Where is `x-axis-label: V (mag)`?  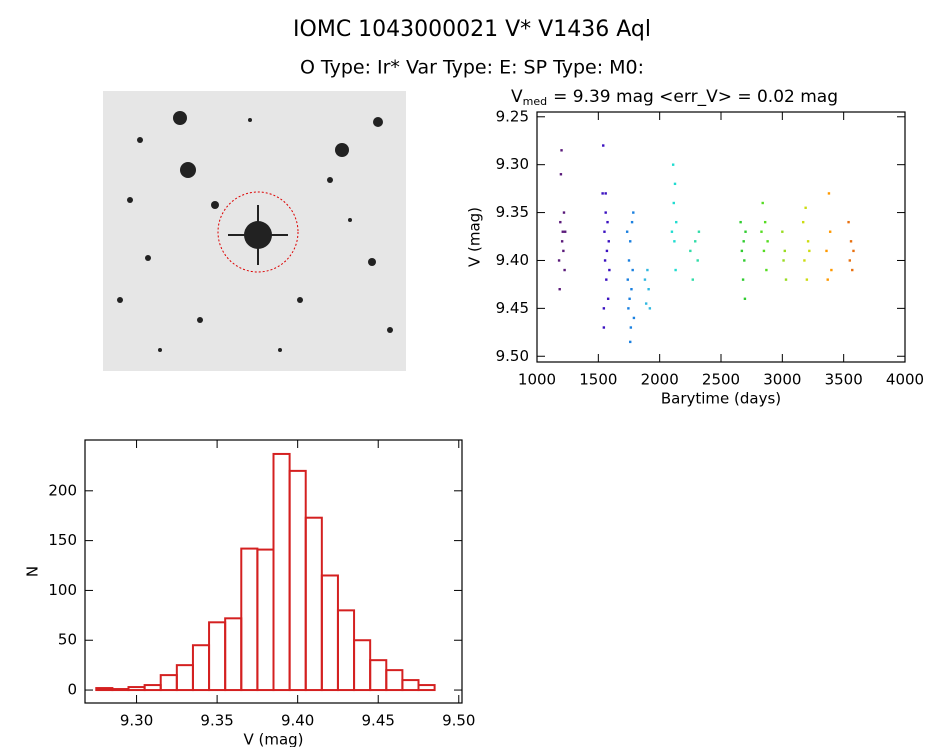
x-axis-label: V (mag) is located at coordinates (273, 739).